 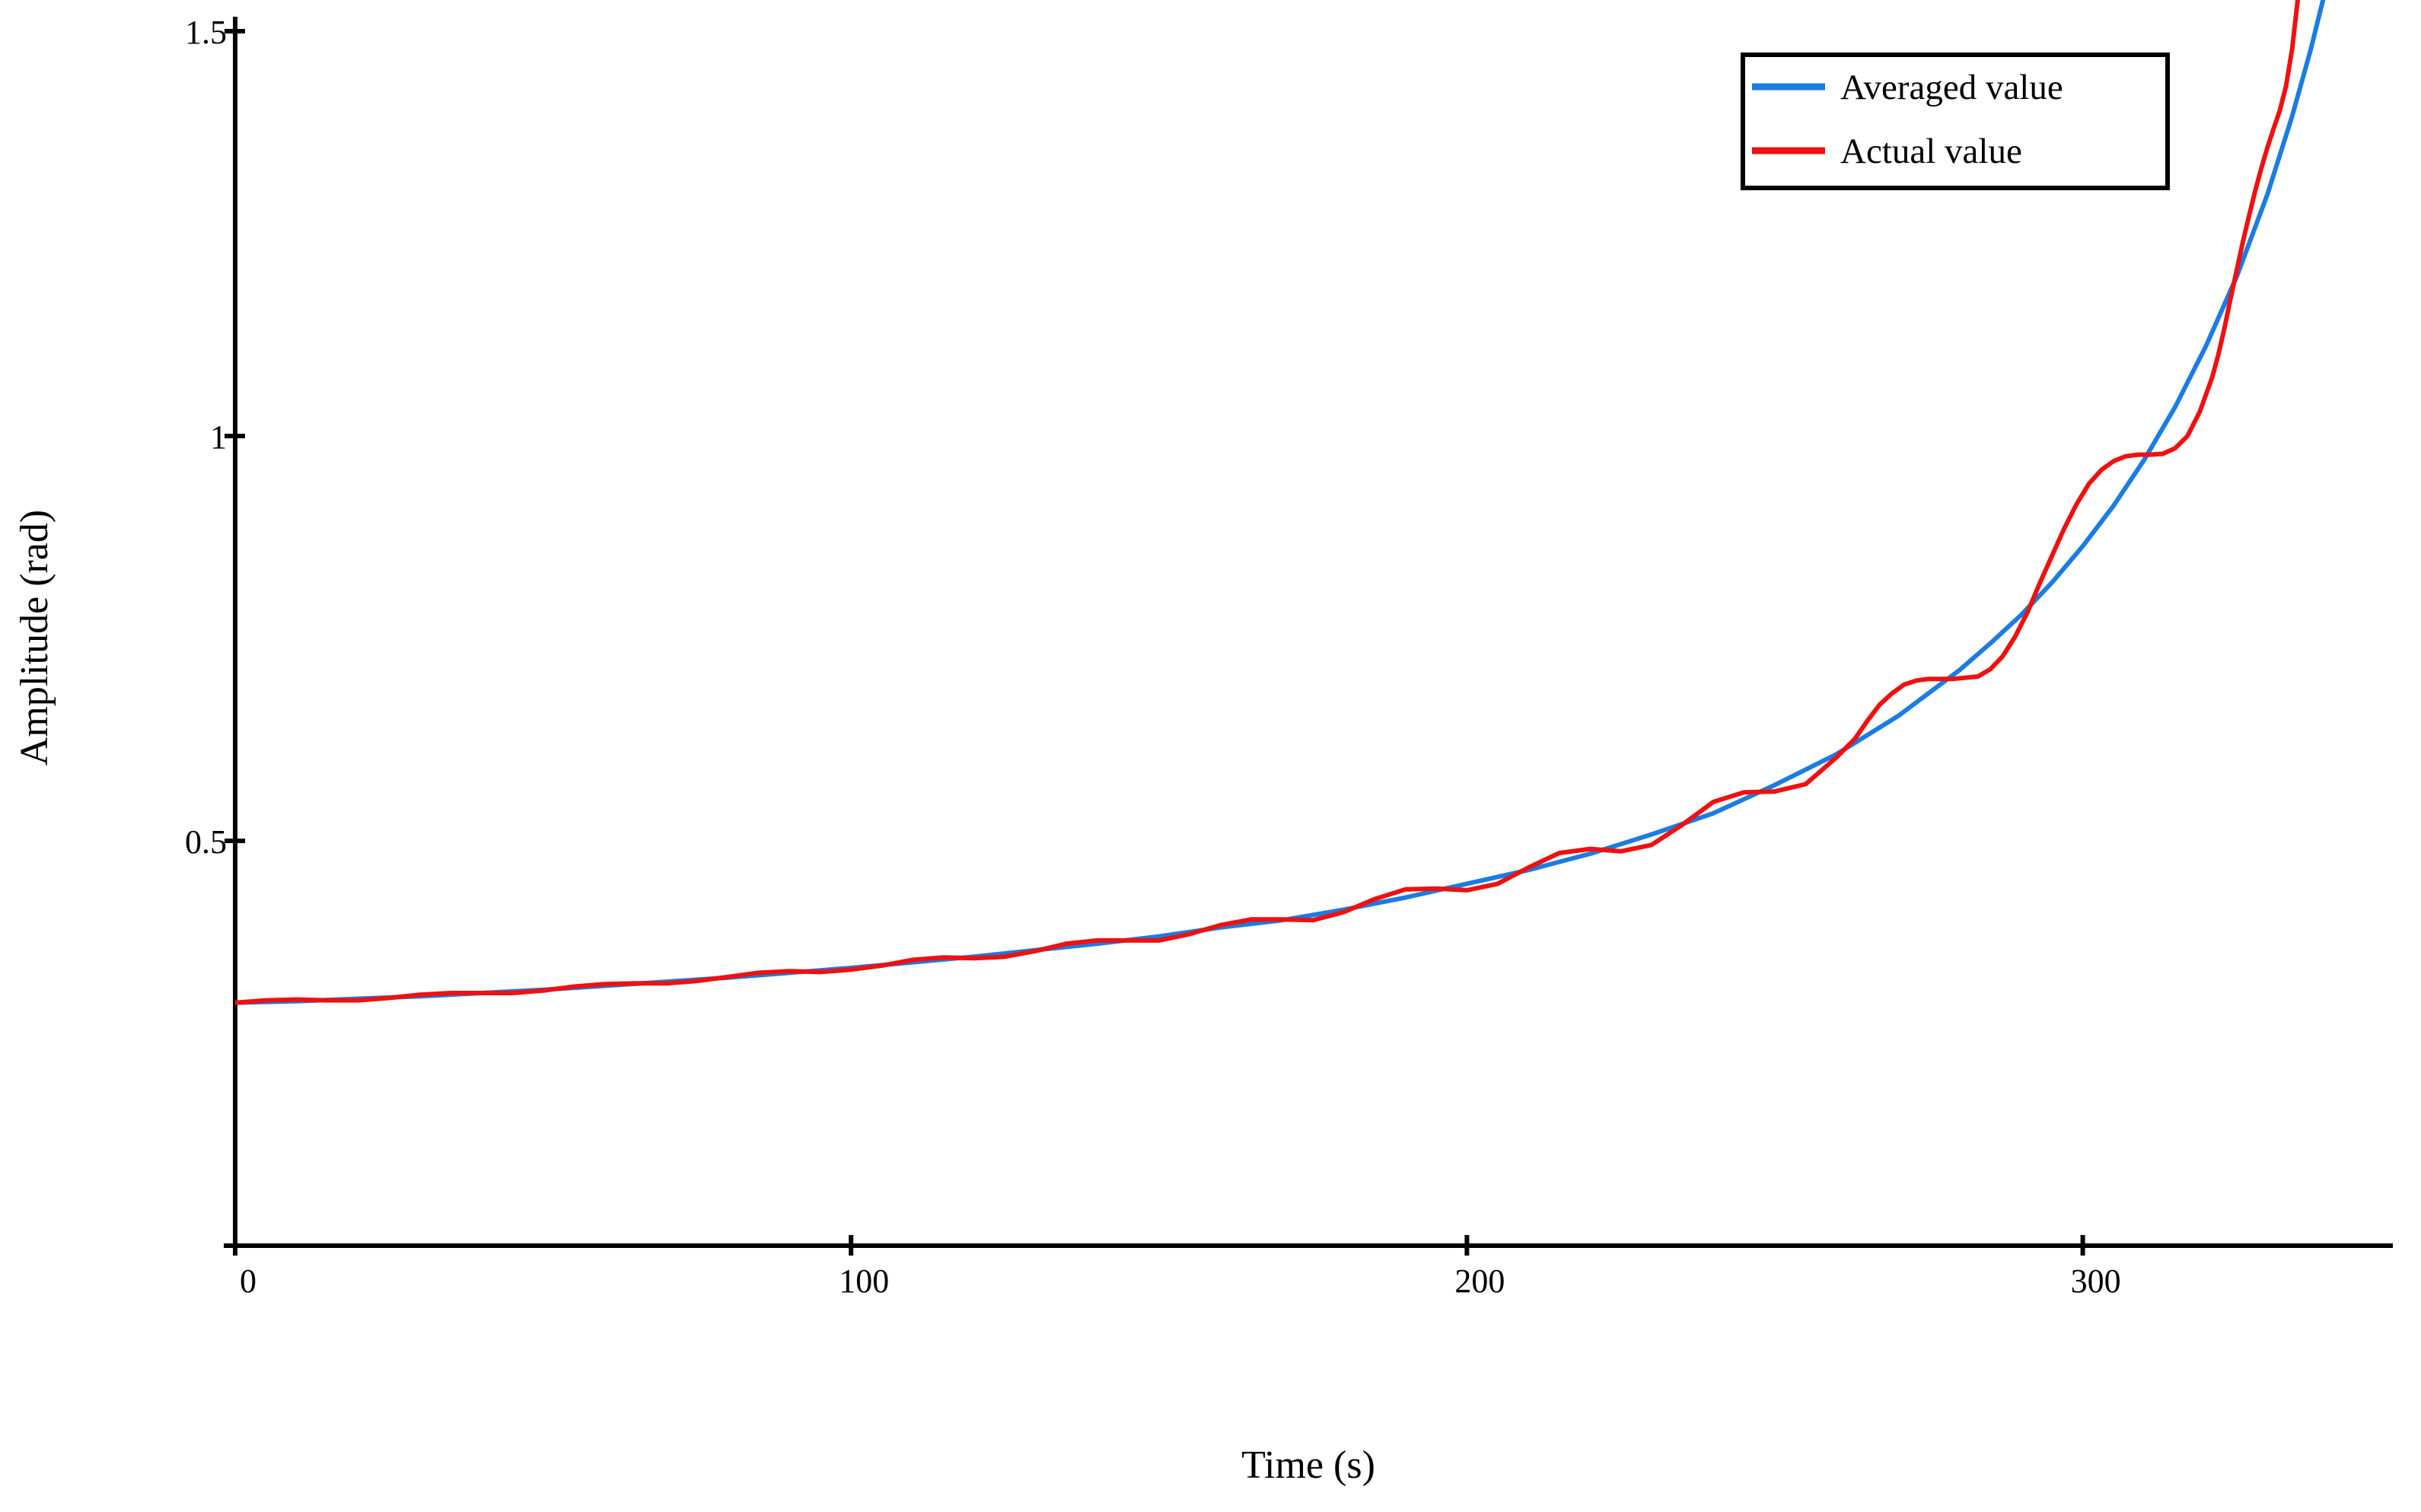 I want to click on x-tick-label: 200, so click(x=1479, y=1281).